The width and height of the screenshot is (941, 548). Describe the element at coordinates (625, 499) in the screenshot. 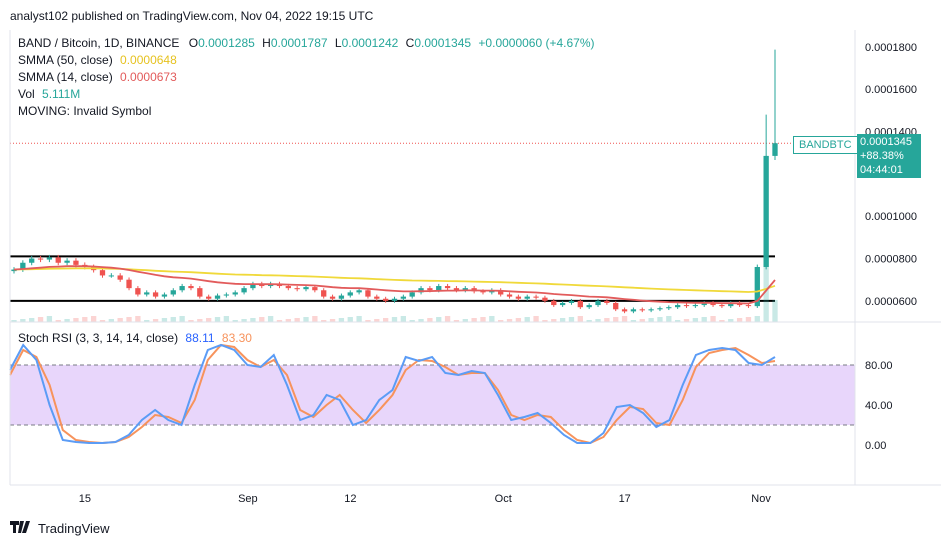

I see `time-tick-label: 17` at that location.